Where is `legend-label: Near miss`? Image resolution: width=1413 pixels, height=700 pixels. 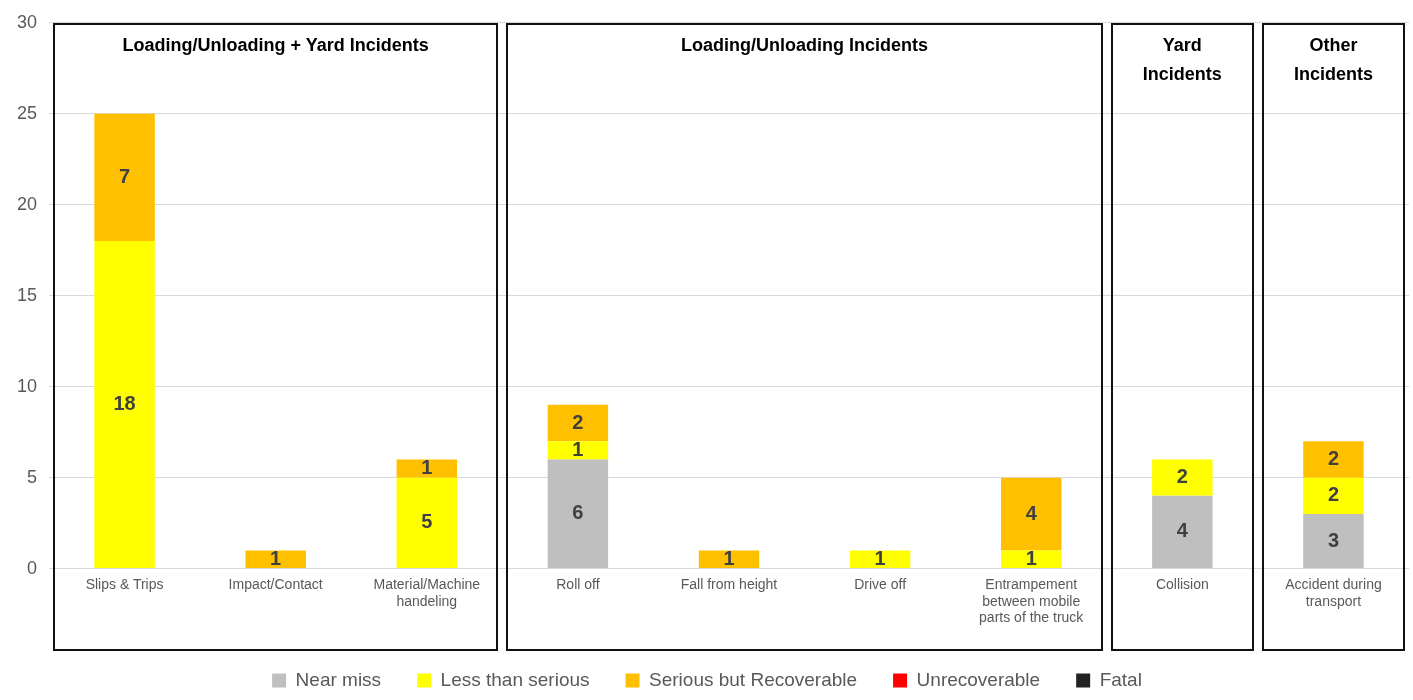
legend-label: Near miss is located at coordinates (338, 679).